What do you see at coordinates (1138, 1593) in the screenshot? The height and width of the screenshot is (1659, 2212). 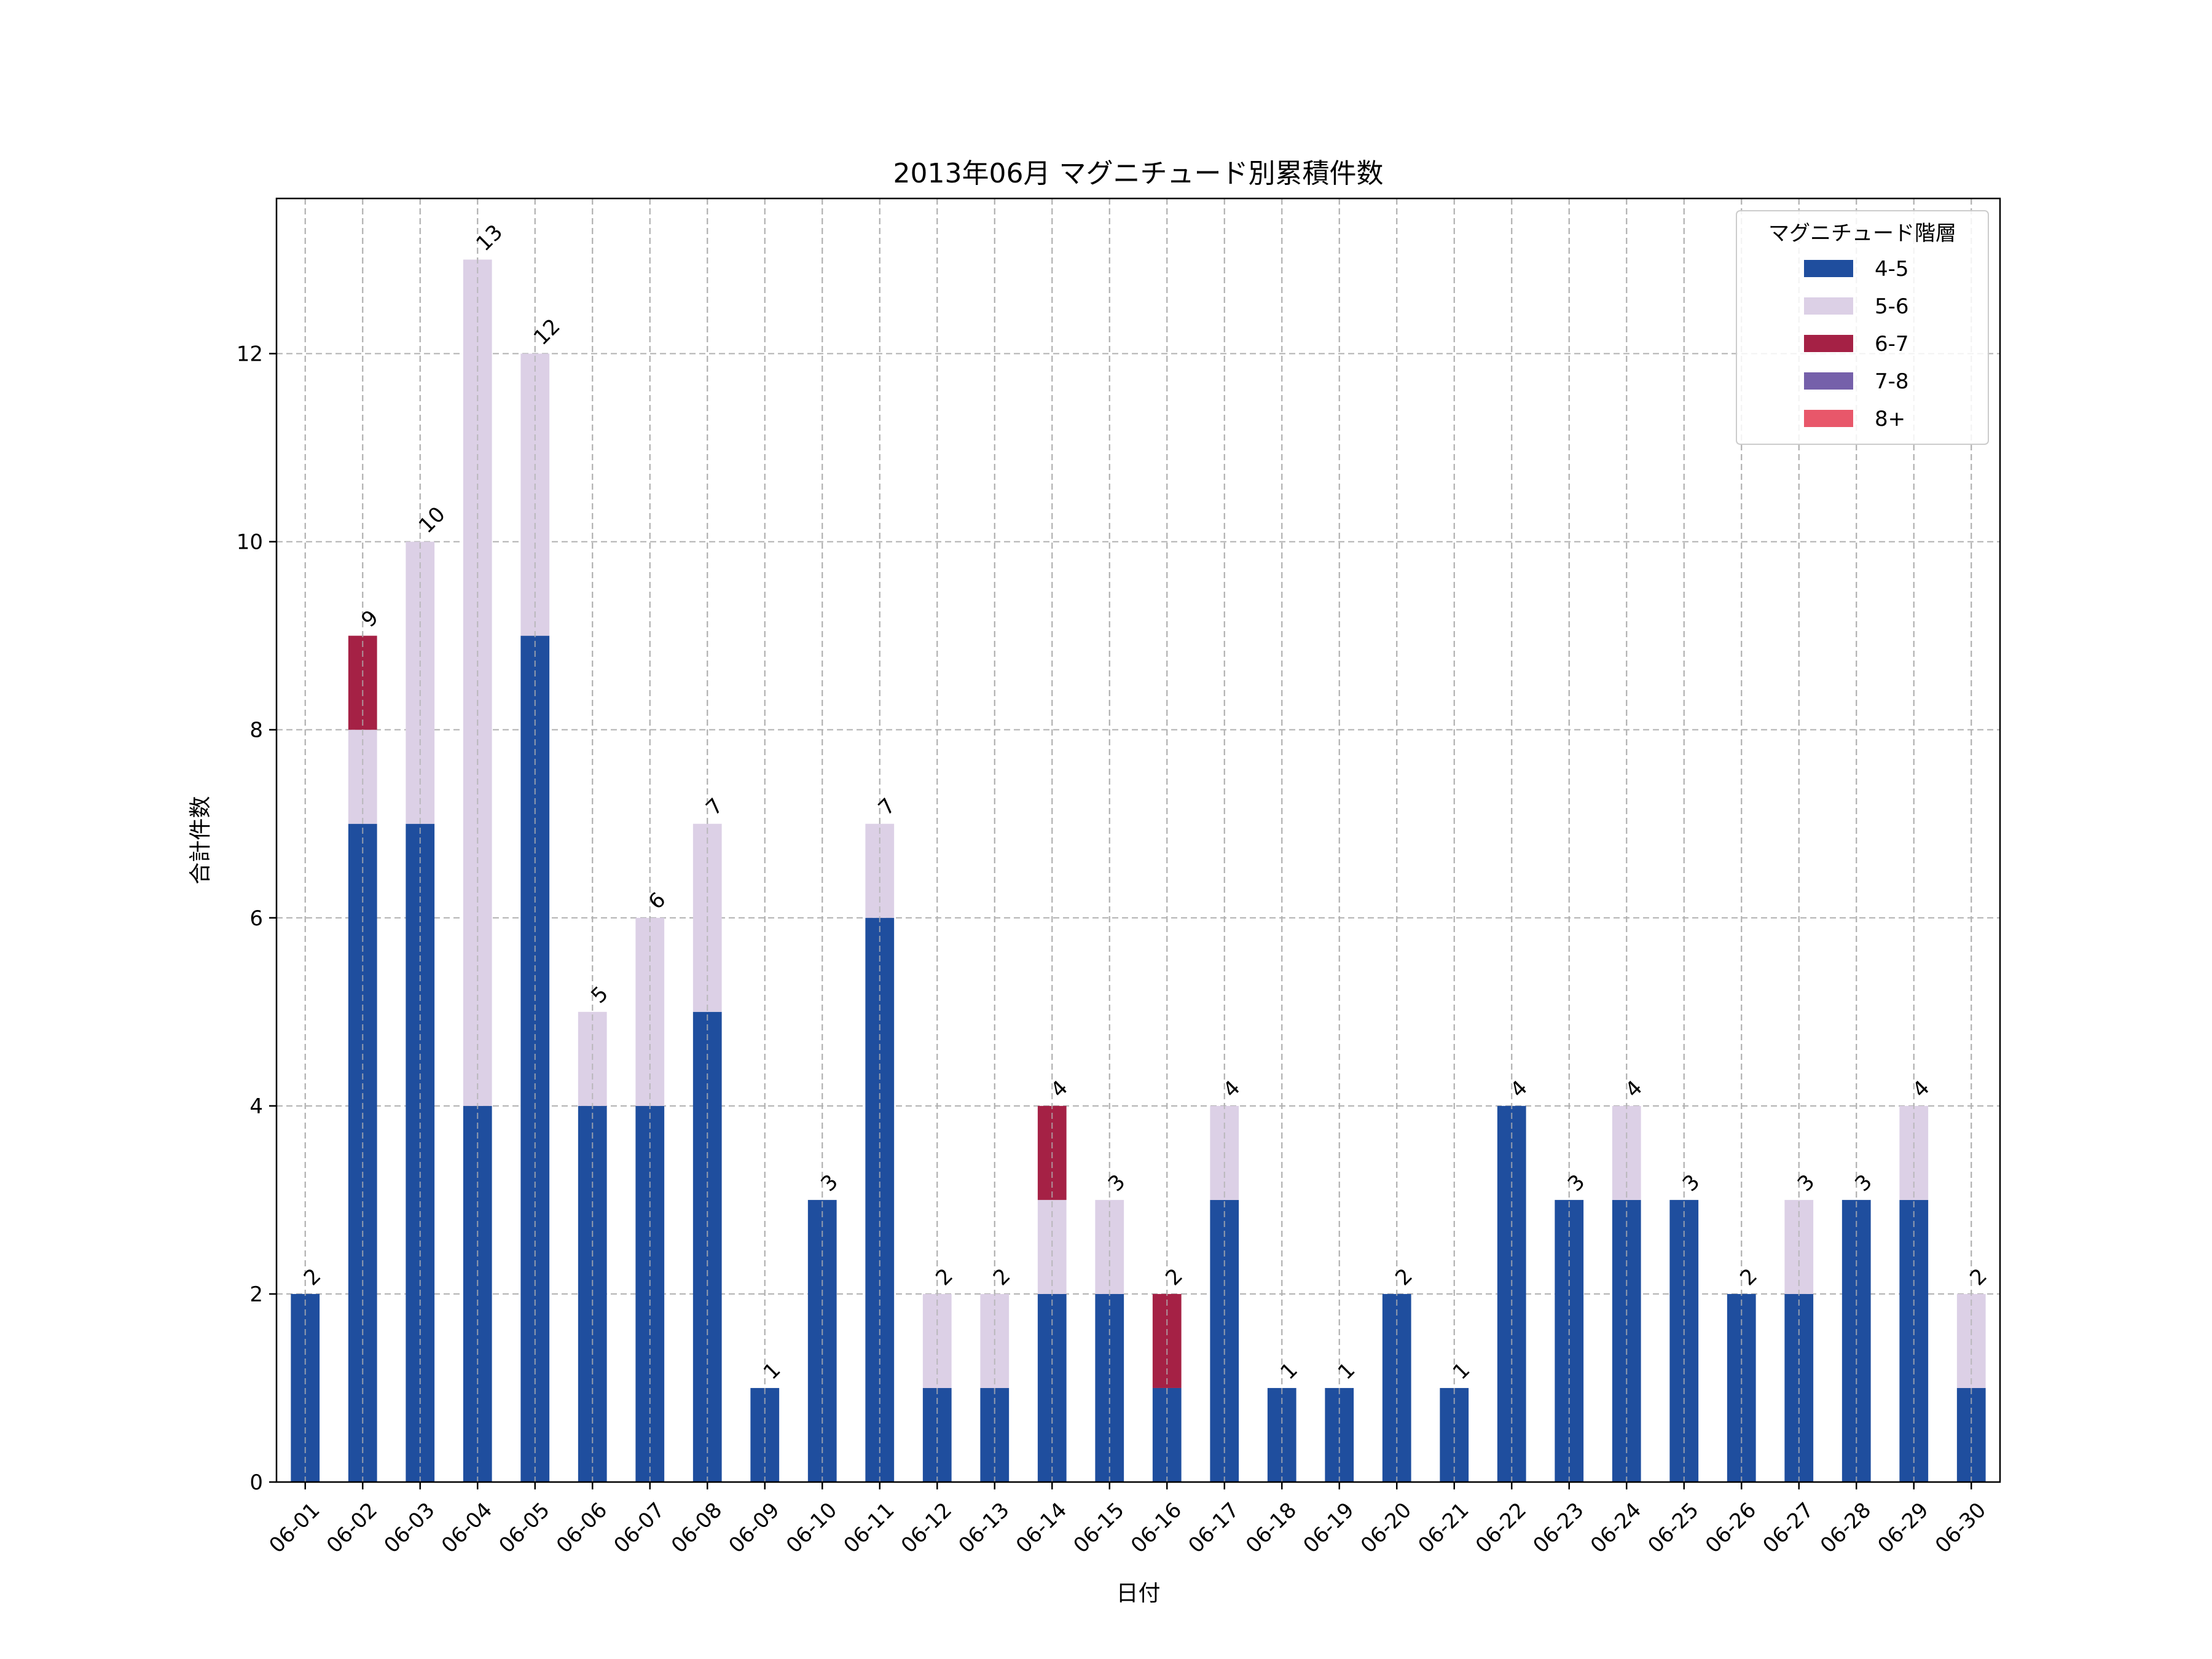 I see `x-axis-label: 日付` at bounding box center [1138, 1593].